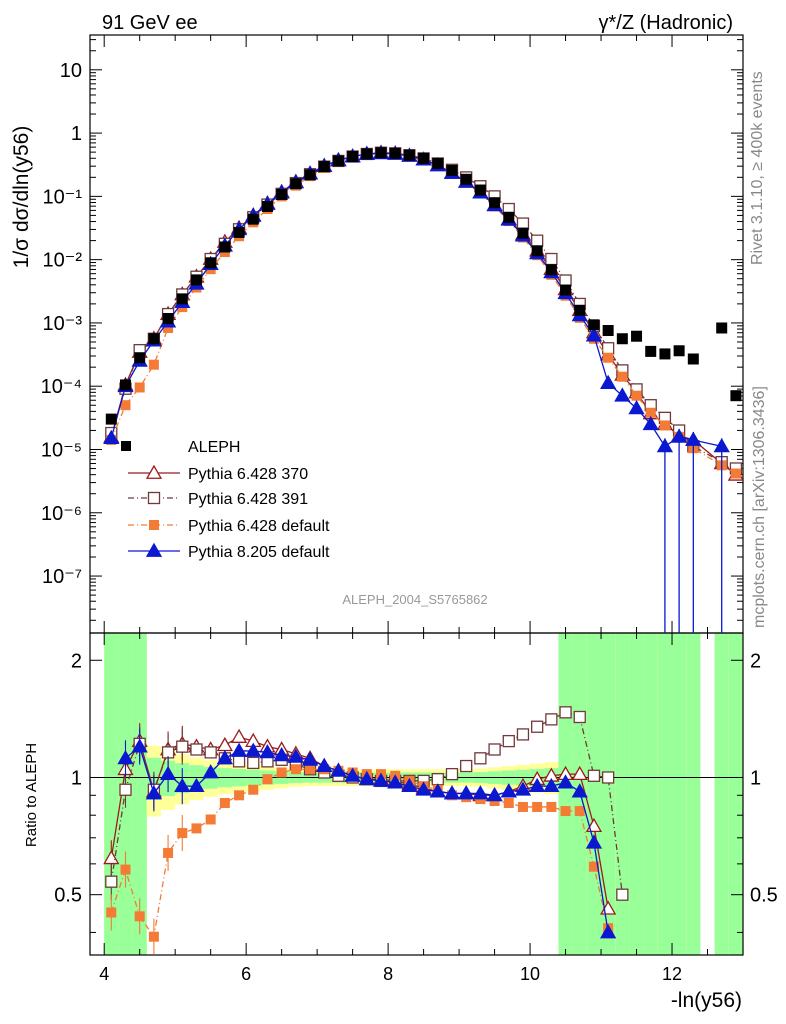 The width and height of the screenshot is (786, 1024). What do you see at coordinates (214, 447) in the screenshot?
I see `legend-label-aleph: ALEPH` at bounding box center [214, 447].